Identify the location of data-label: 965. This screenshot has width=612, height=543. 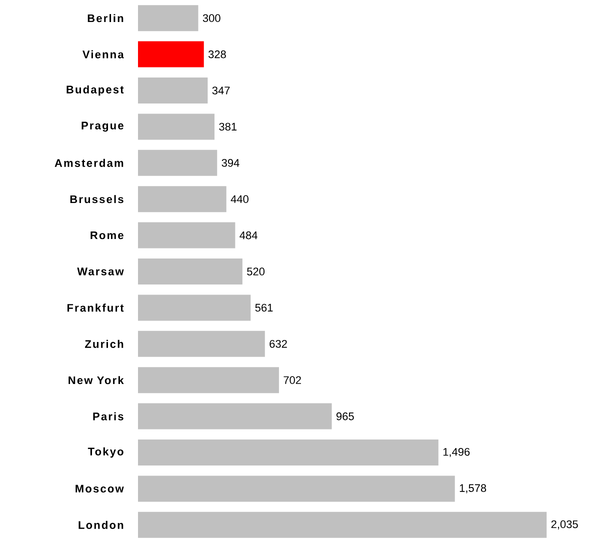
(345, 416).